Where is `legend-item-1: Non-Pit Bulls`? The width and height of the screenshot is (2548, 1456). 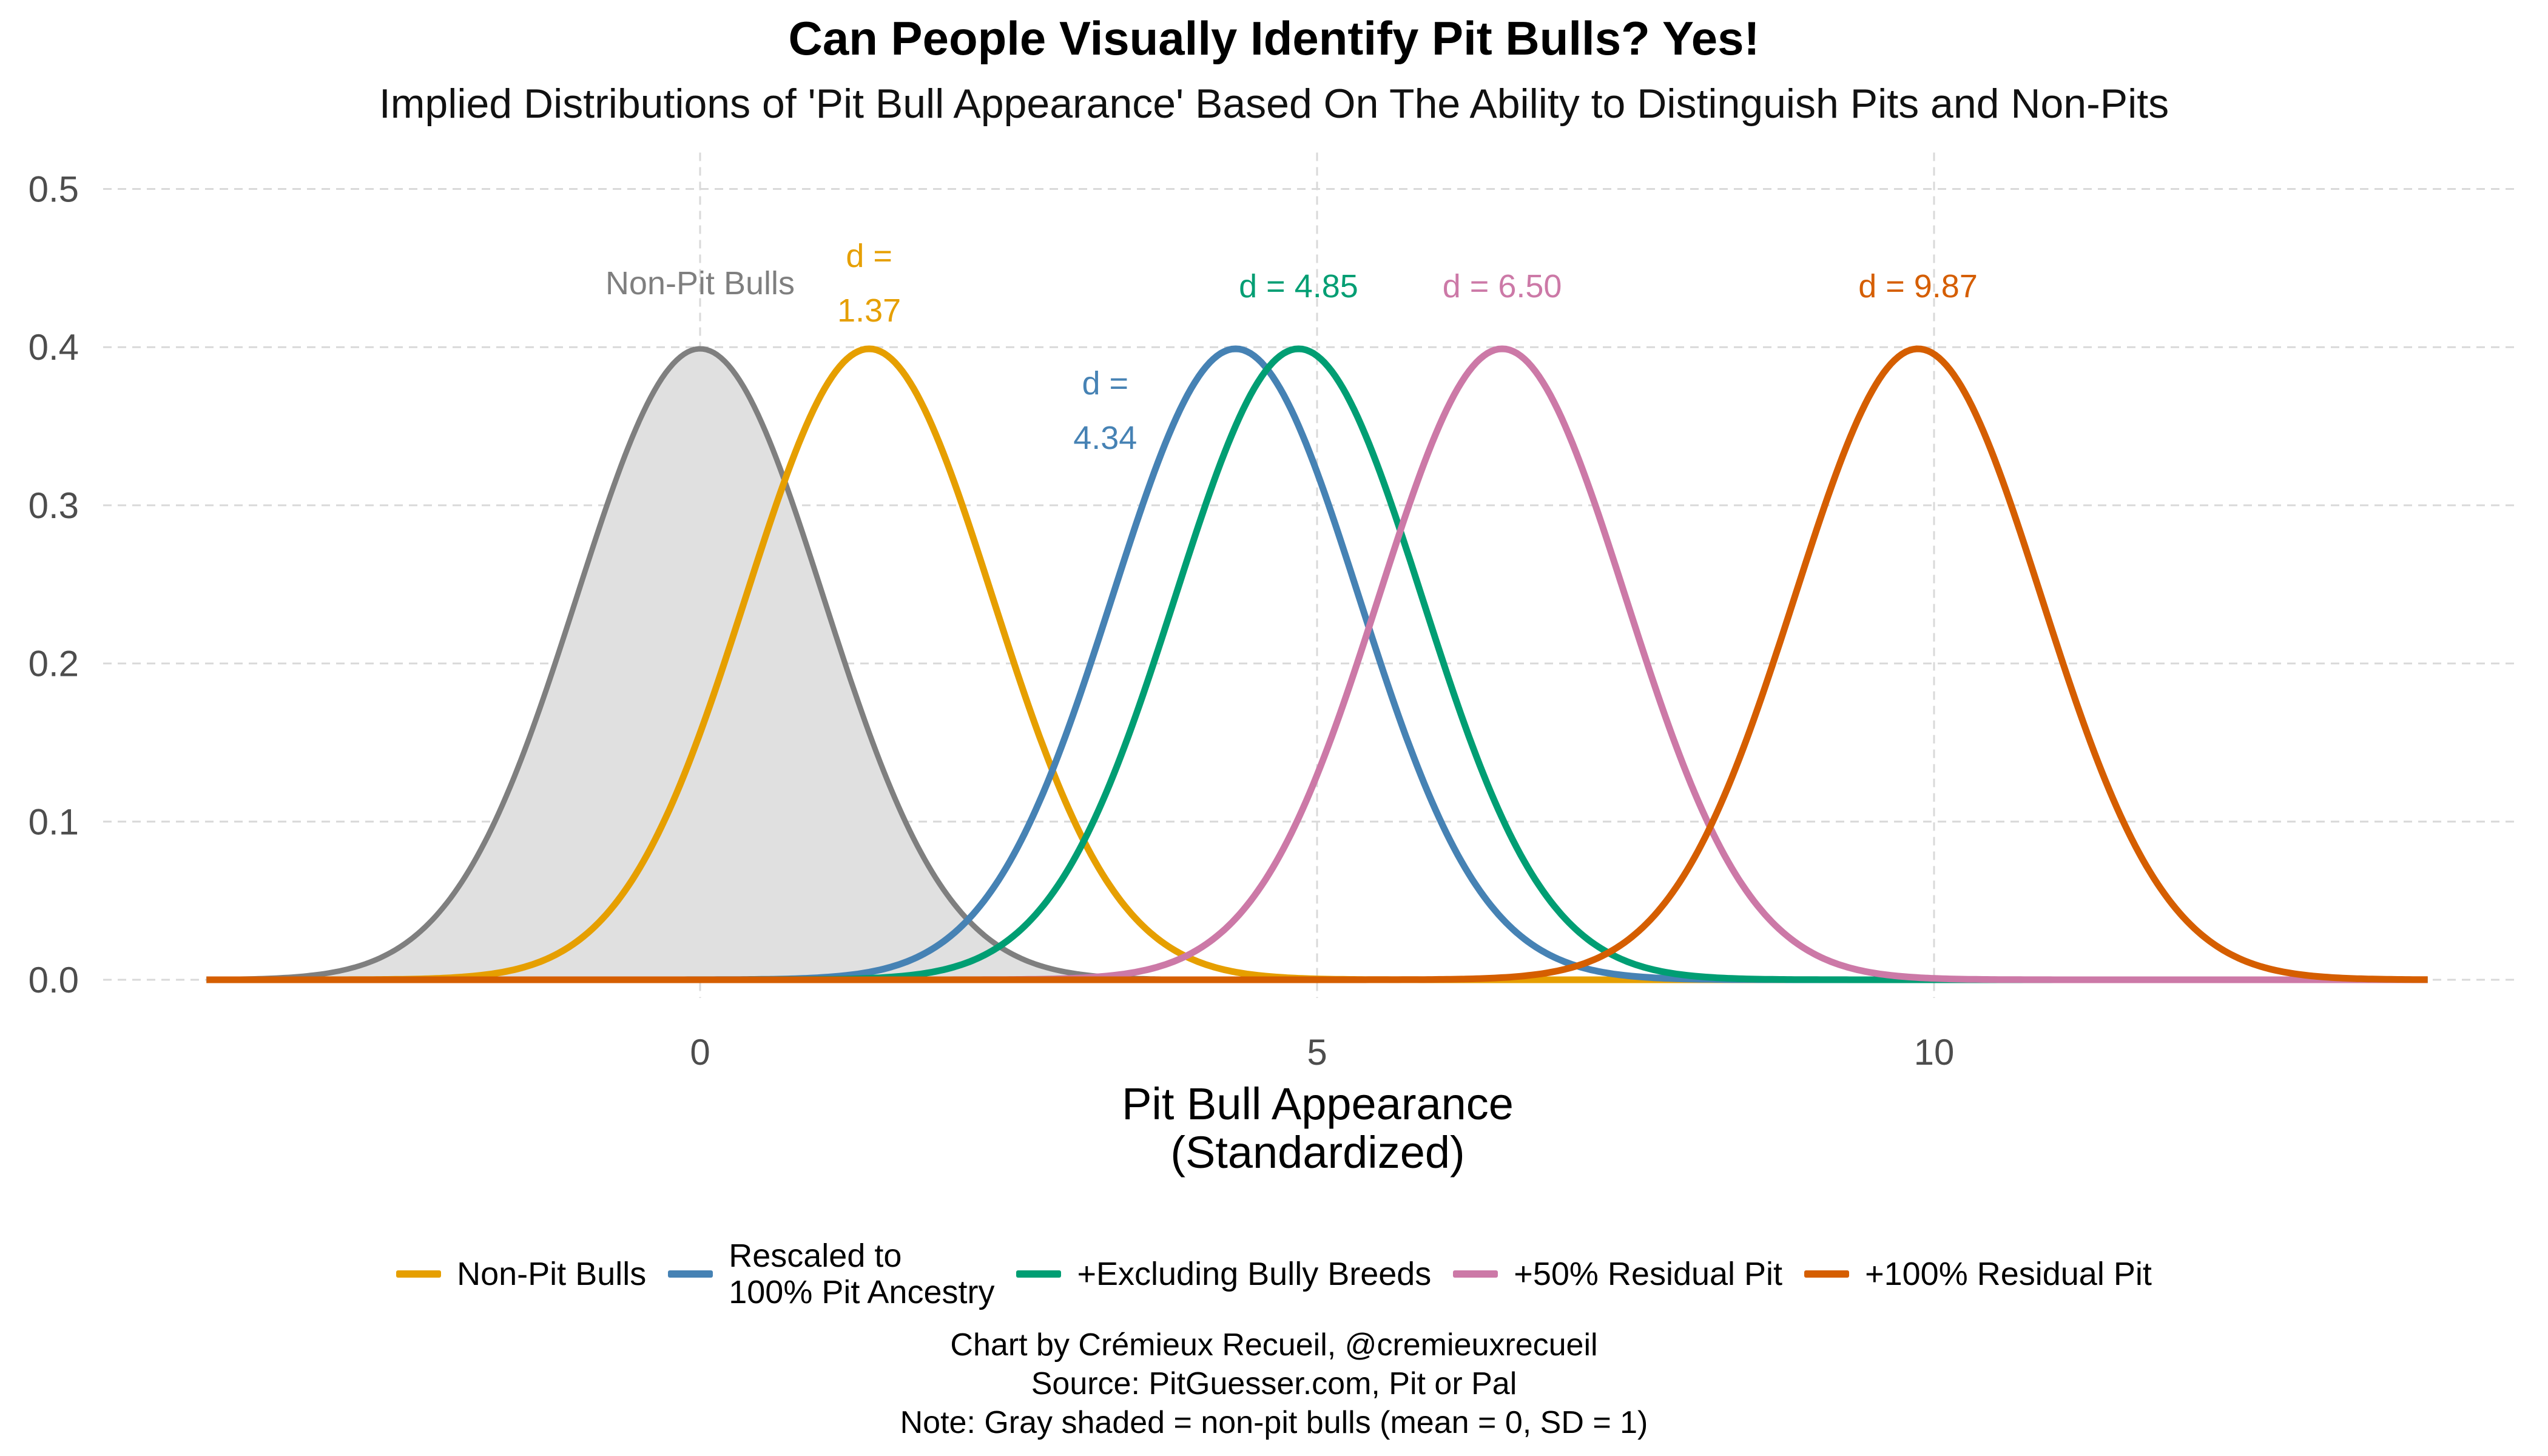
legend-item-1: Non-Pit Bulls is located at coordinates (521, 1274).